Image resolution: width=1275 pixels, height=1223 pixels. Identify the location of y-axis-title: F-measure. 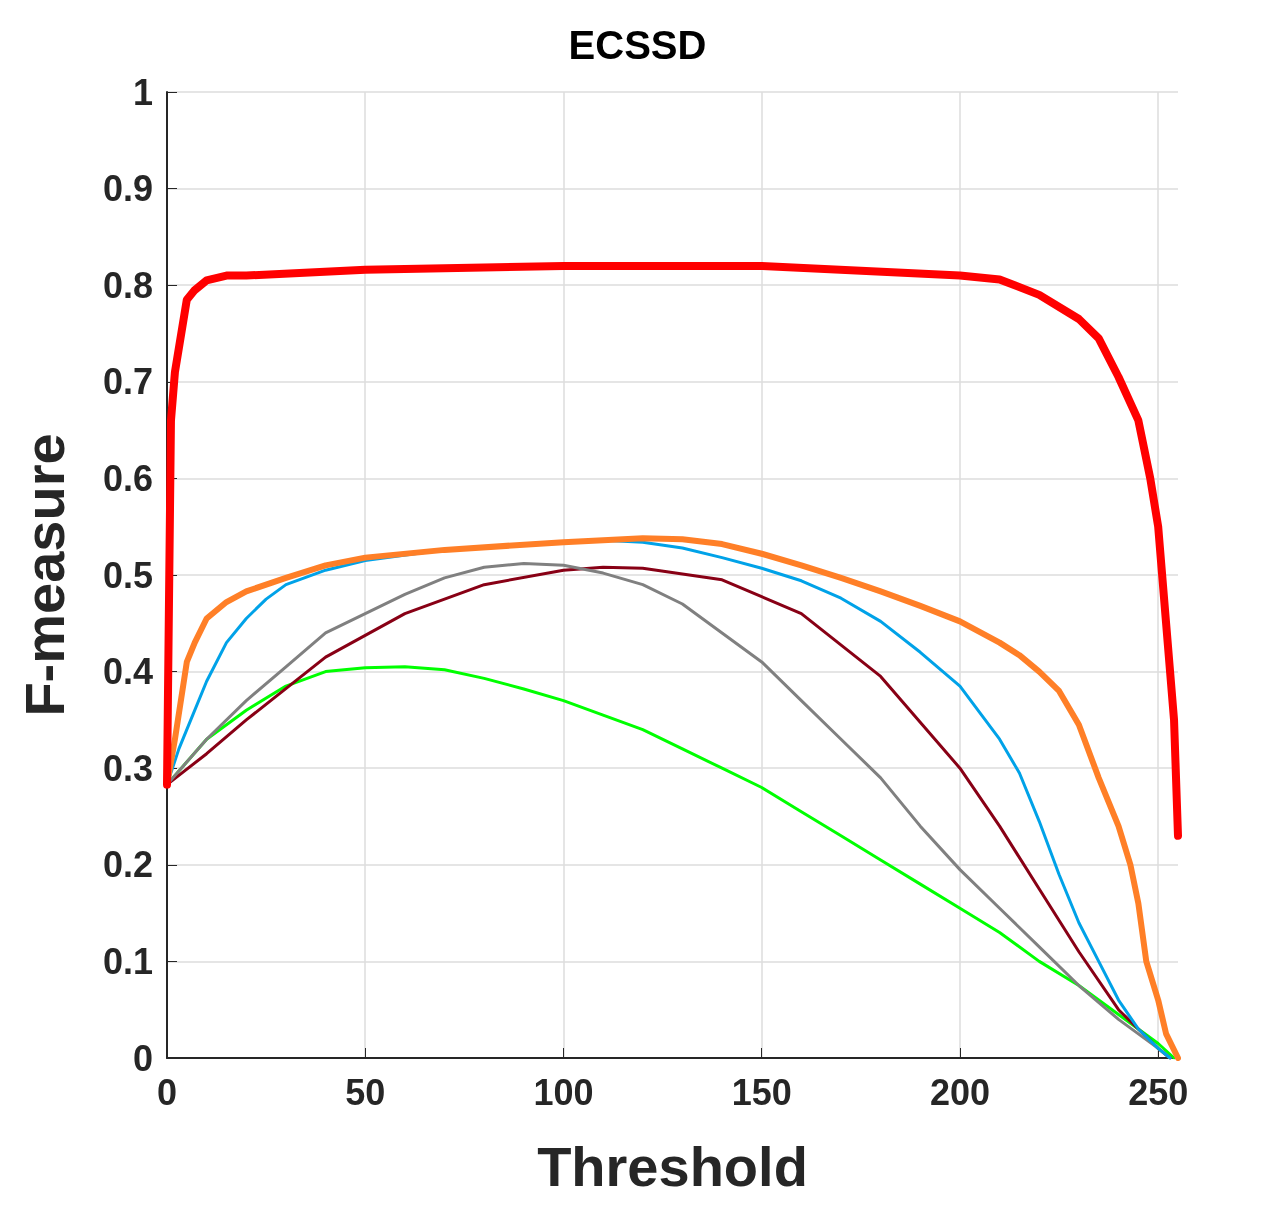
(44, 575).